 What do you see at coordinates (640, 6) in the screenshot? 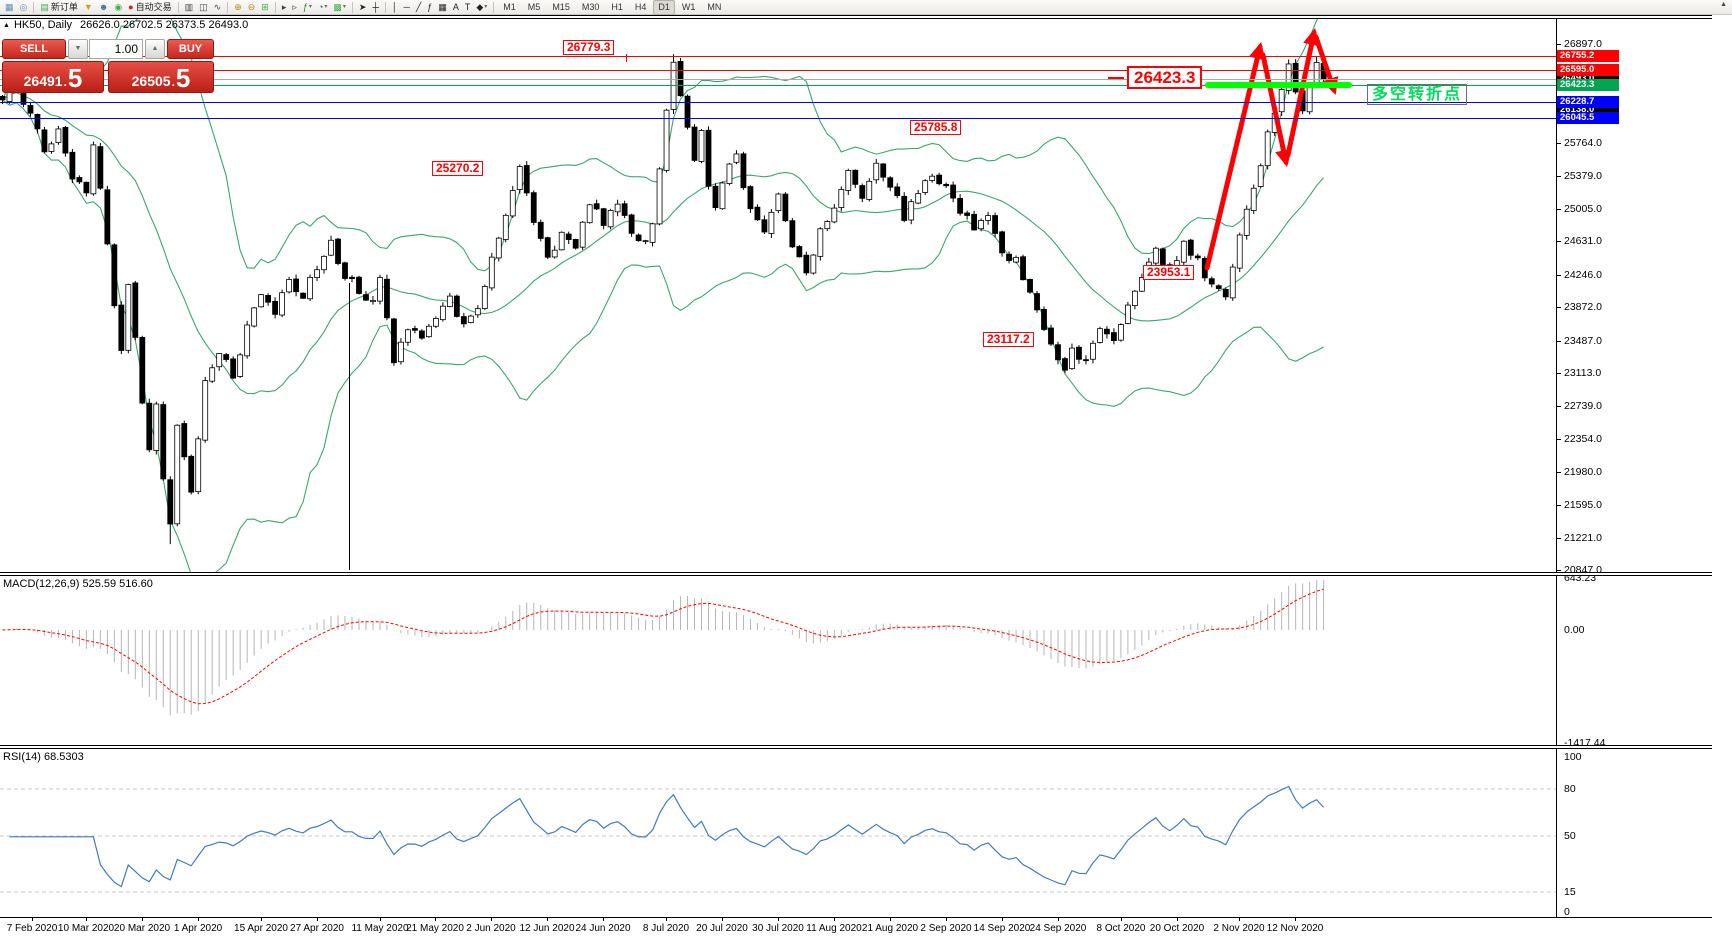
I see `timeframe-h4-button: H4` at bounding box center [640, 6].